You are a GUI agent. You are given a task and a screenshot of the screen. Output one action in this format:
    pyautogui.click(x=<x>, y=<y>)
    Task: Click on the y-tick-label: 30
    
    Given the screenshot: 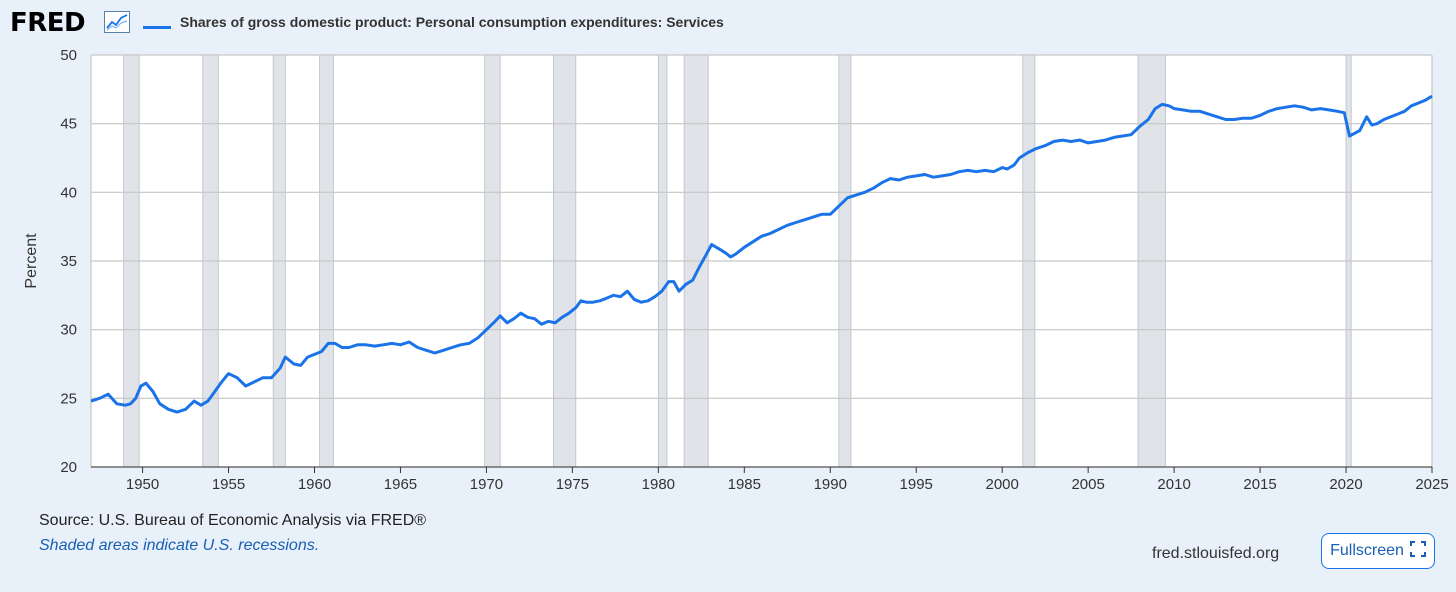 What is the action you would take?
    pyautogui.click(x=68, y=330)
    